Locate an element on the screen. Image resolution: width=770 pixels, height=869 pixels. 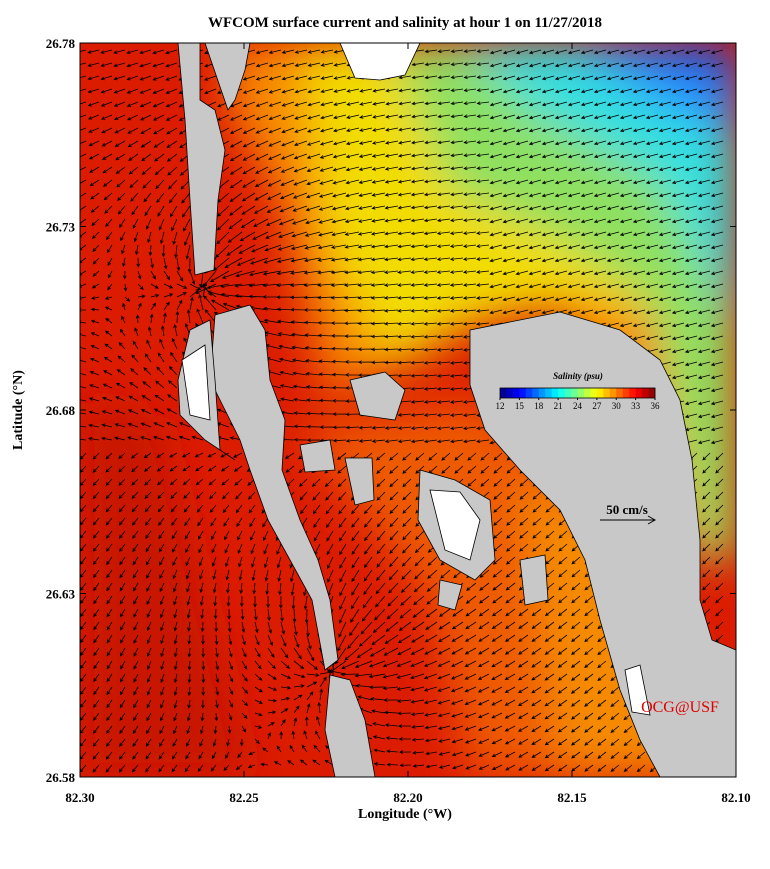
scale-label: 50 cm/s is located at coordinates (627, 509).